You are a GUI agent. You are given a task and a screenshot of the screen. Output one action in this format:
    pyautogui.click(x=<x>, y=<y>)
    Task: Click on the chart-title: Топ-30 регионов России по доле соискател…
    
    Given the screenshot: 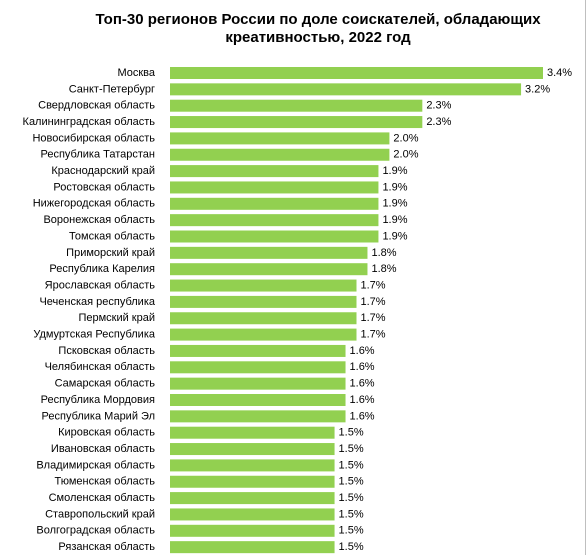 What is the action you would take?
    pyautogui.click(x=318, y=28)
    